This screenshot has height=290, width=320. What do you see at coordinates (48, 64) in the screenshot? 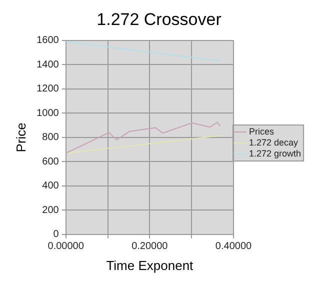
I see `y-tick-label: 1400` at bounding box center [48, 64].